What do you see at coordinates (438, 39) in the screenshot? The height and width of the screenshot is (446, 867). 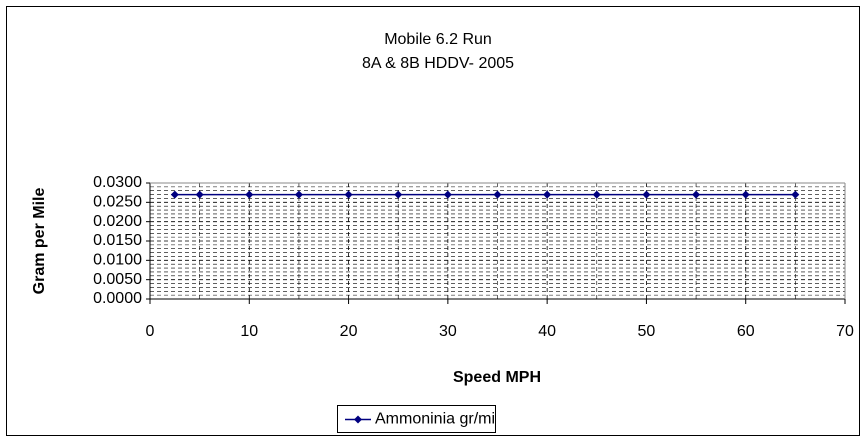 I see `chart-title: Mobile 6.2 Run` at bounding box center [438, 39].